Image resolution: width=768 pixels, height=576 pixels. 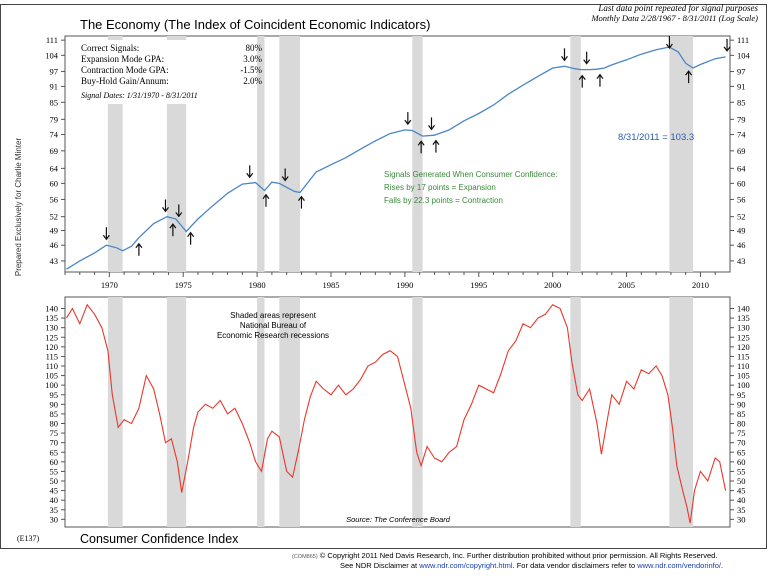 What do you see at coordinates (741, 424) in the screenshot?
I see `y-tick-label-right: 80` at bounding box center [741, 424].